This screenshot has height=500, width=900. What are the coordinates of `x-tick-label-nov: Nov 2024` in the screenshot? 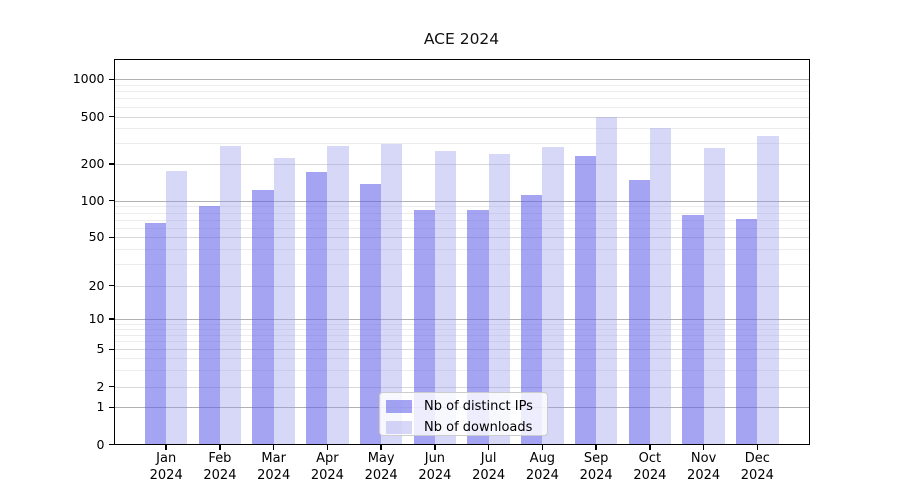 It's located at (704, 467).